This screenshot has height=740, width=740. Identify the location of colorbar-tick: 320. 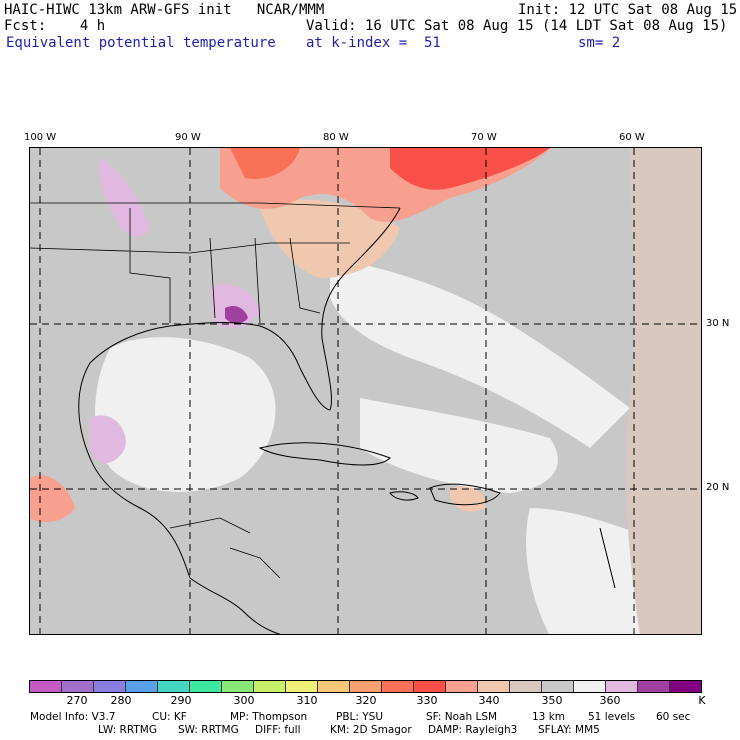
(366, 700).